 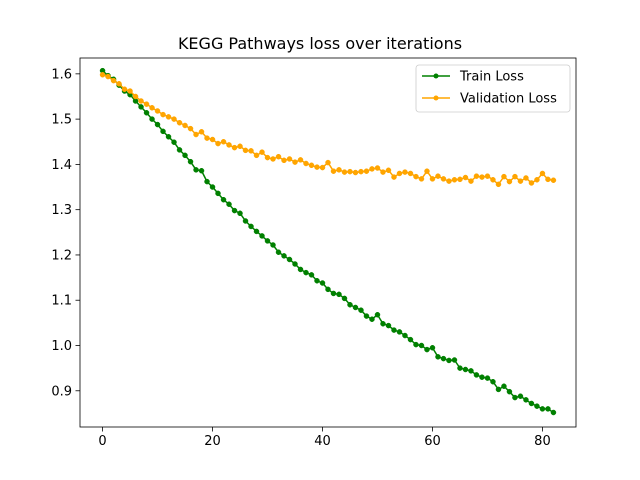 I want to click on y-tick-label: 1.1, so click(x=61, y=301).